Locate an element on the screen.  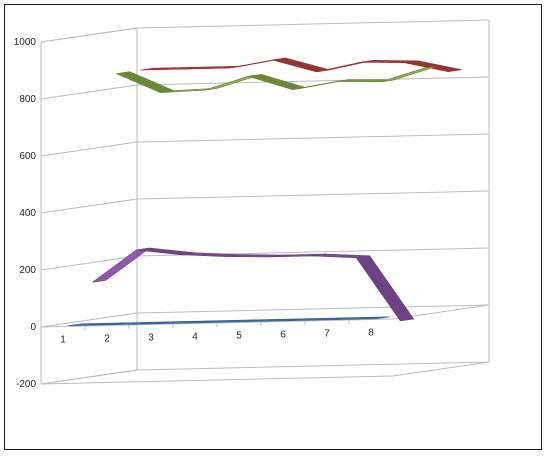
x-axis-tick-labels: 1 2 3 4 5 6 7 8 is located at coordinates (217, 337).